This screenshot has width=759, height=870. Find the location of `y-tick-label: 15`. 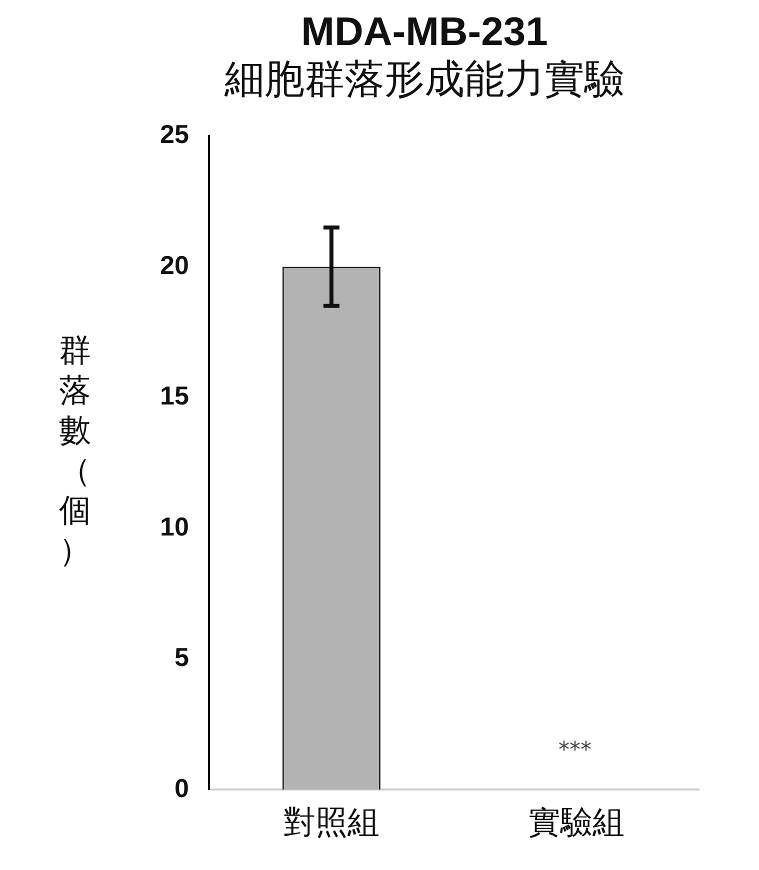

y-tick-label: 15 is located at coordinates (174, 395).